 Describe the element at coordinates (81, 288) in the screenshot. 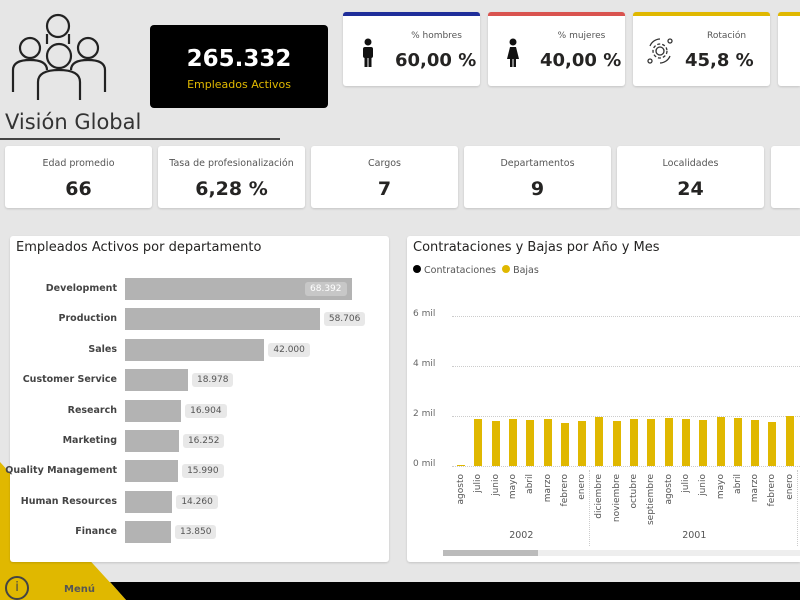

I see `department-label: Development` at that location.